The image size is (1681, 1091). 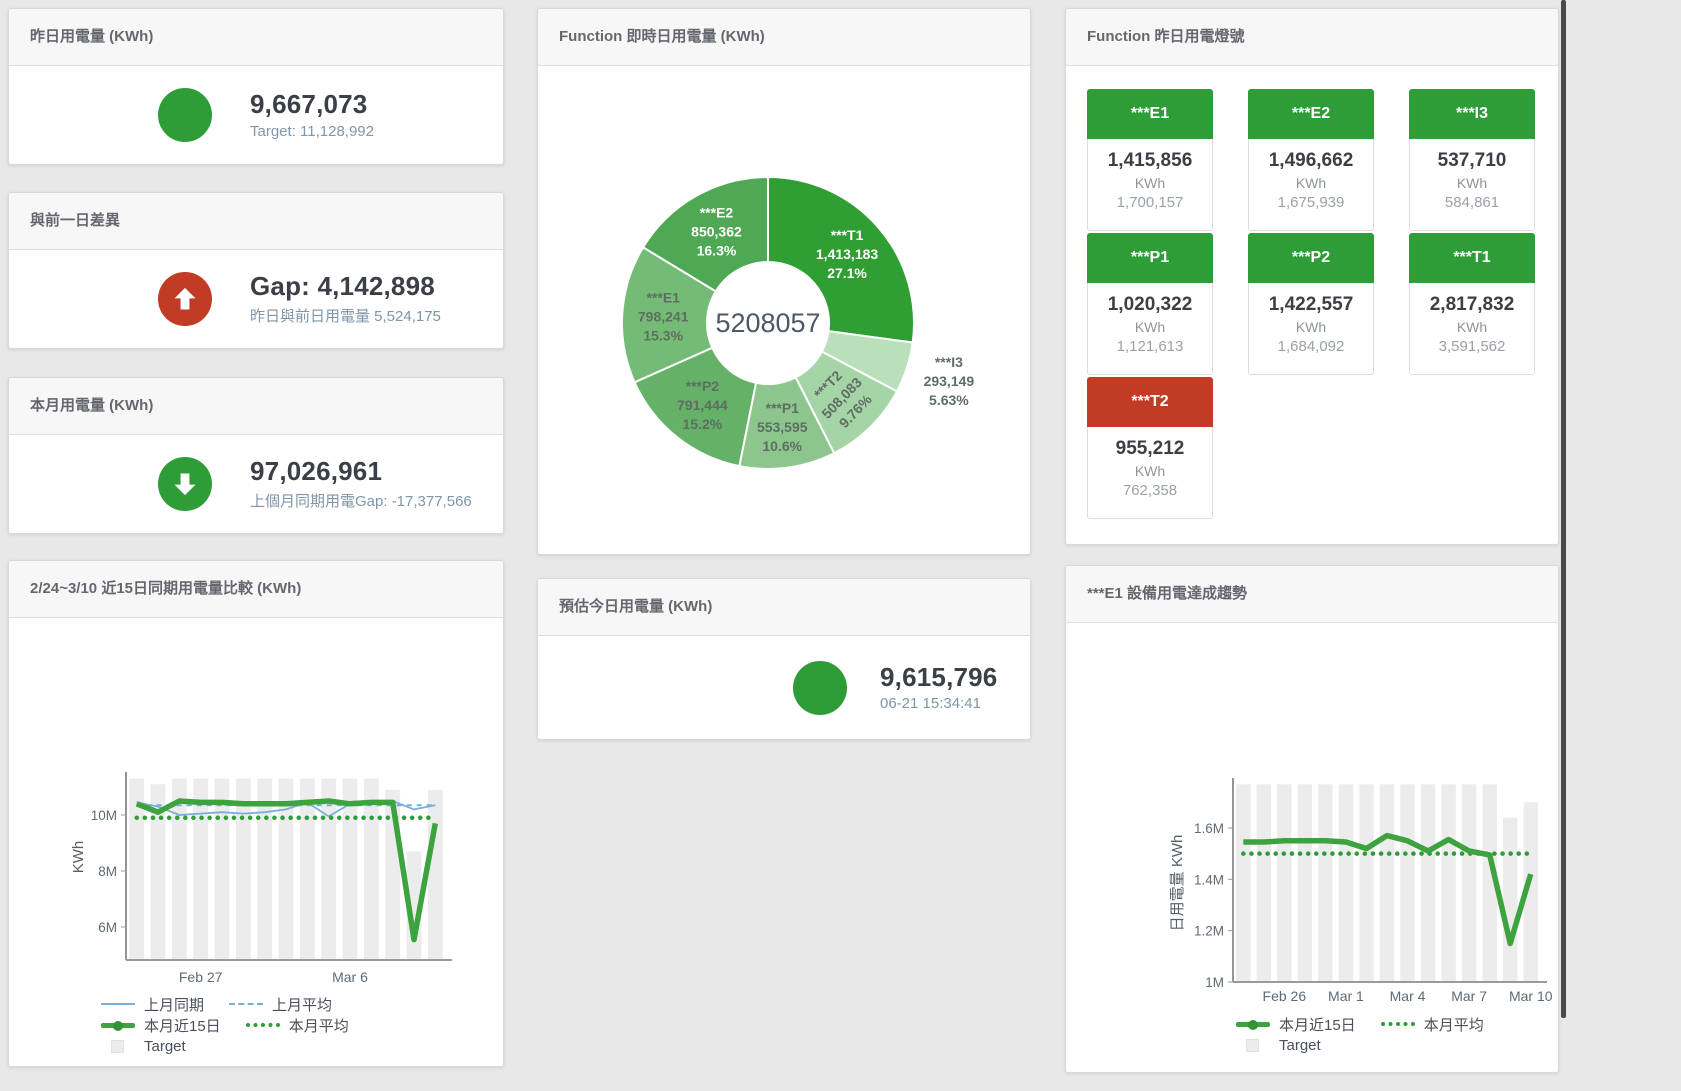 What do you see at coordinates (1531, 996) in the screenshot?
I see `x-tick-label: Mar 10` at bounding box center [1531, 996].